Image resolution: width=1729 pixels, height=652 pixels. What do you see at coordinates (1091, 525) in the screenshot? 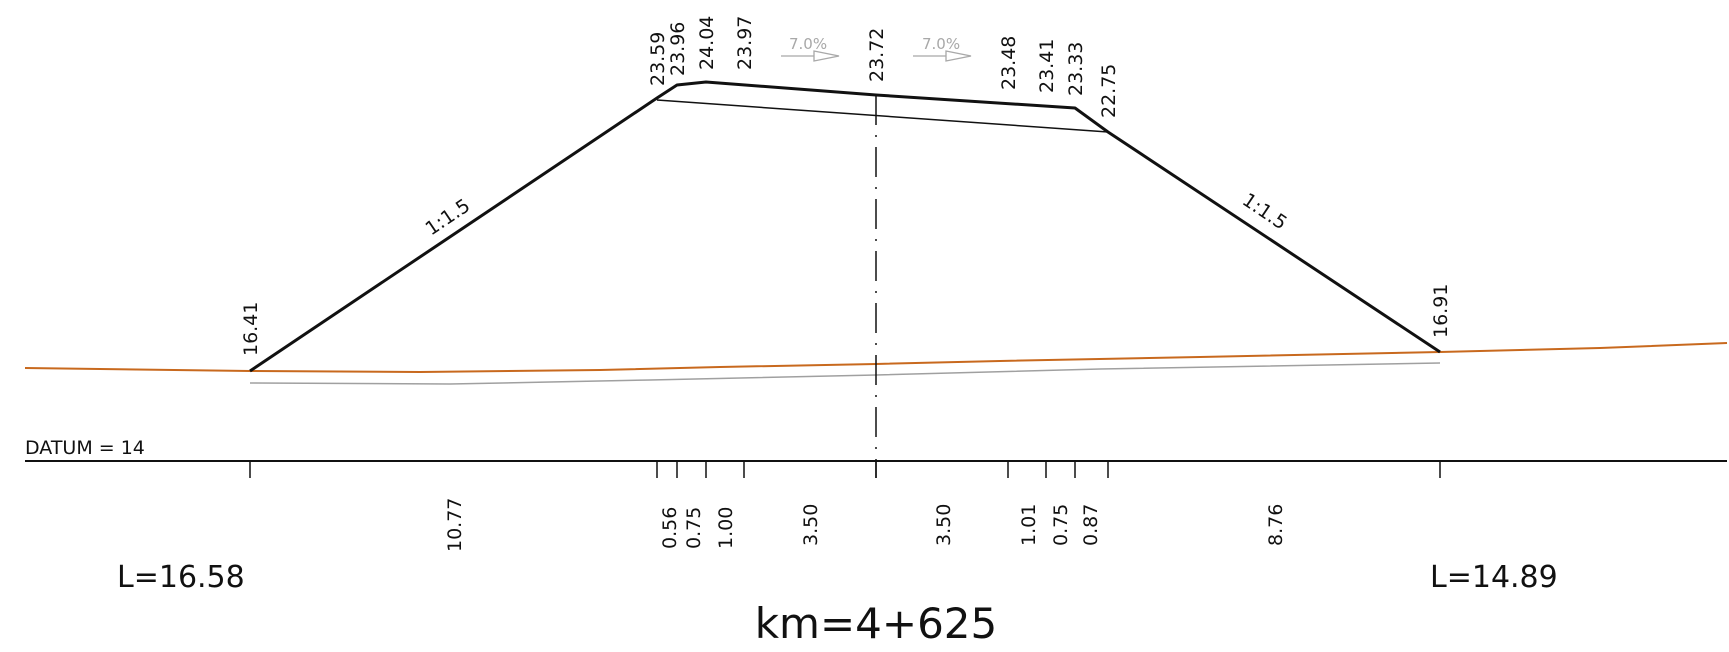
I see `distance-label: 0.87` at bounding box center [1091, 525].